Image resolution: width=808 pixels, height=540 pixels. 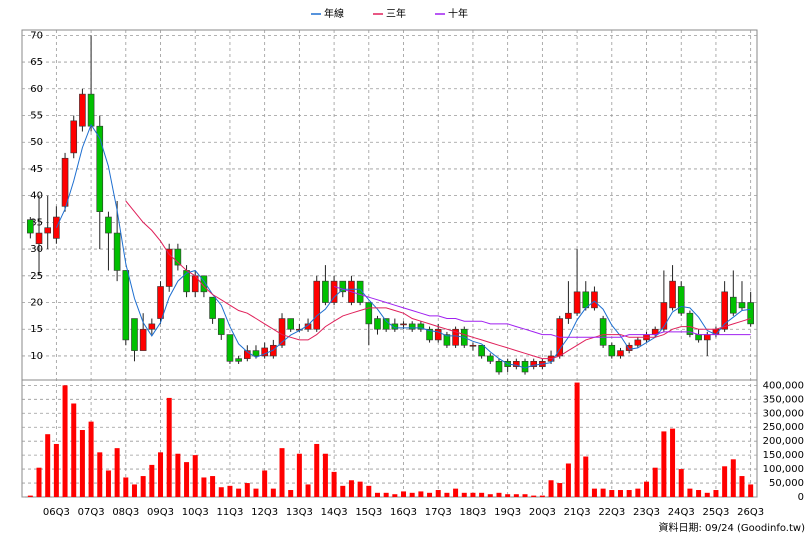 What do you see at coordinates (786, 483) in the screenshot?
I see `y2-tick-label: 50,000` at bounding box center [786, 483].